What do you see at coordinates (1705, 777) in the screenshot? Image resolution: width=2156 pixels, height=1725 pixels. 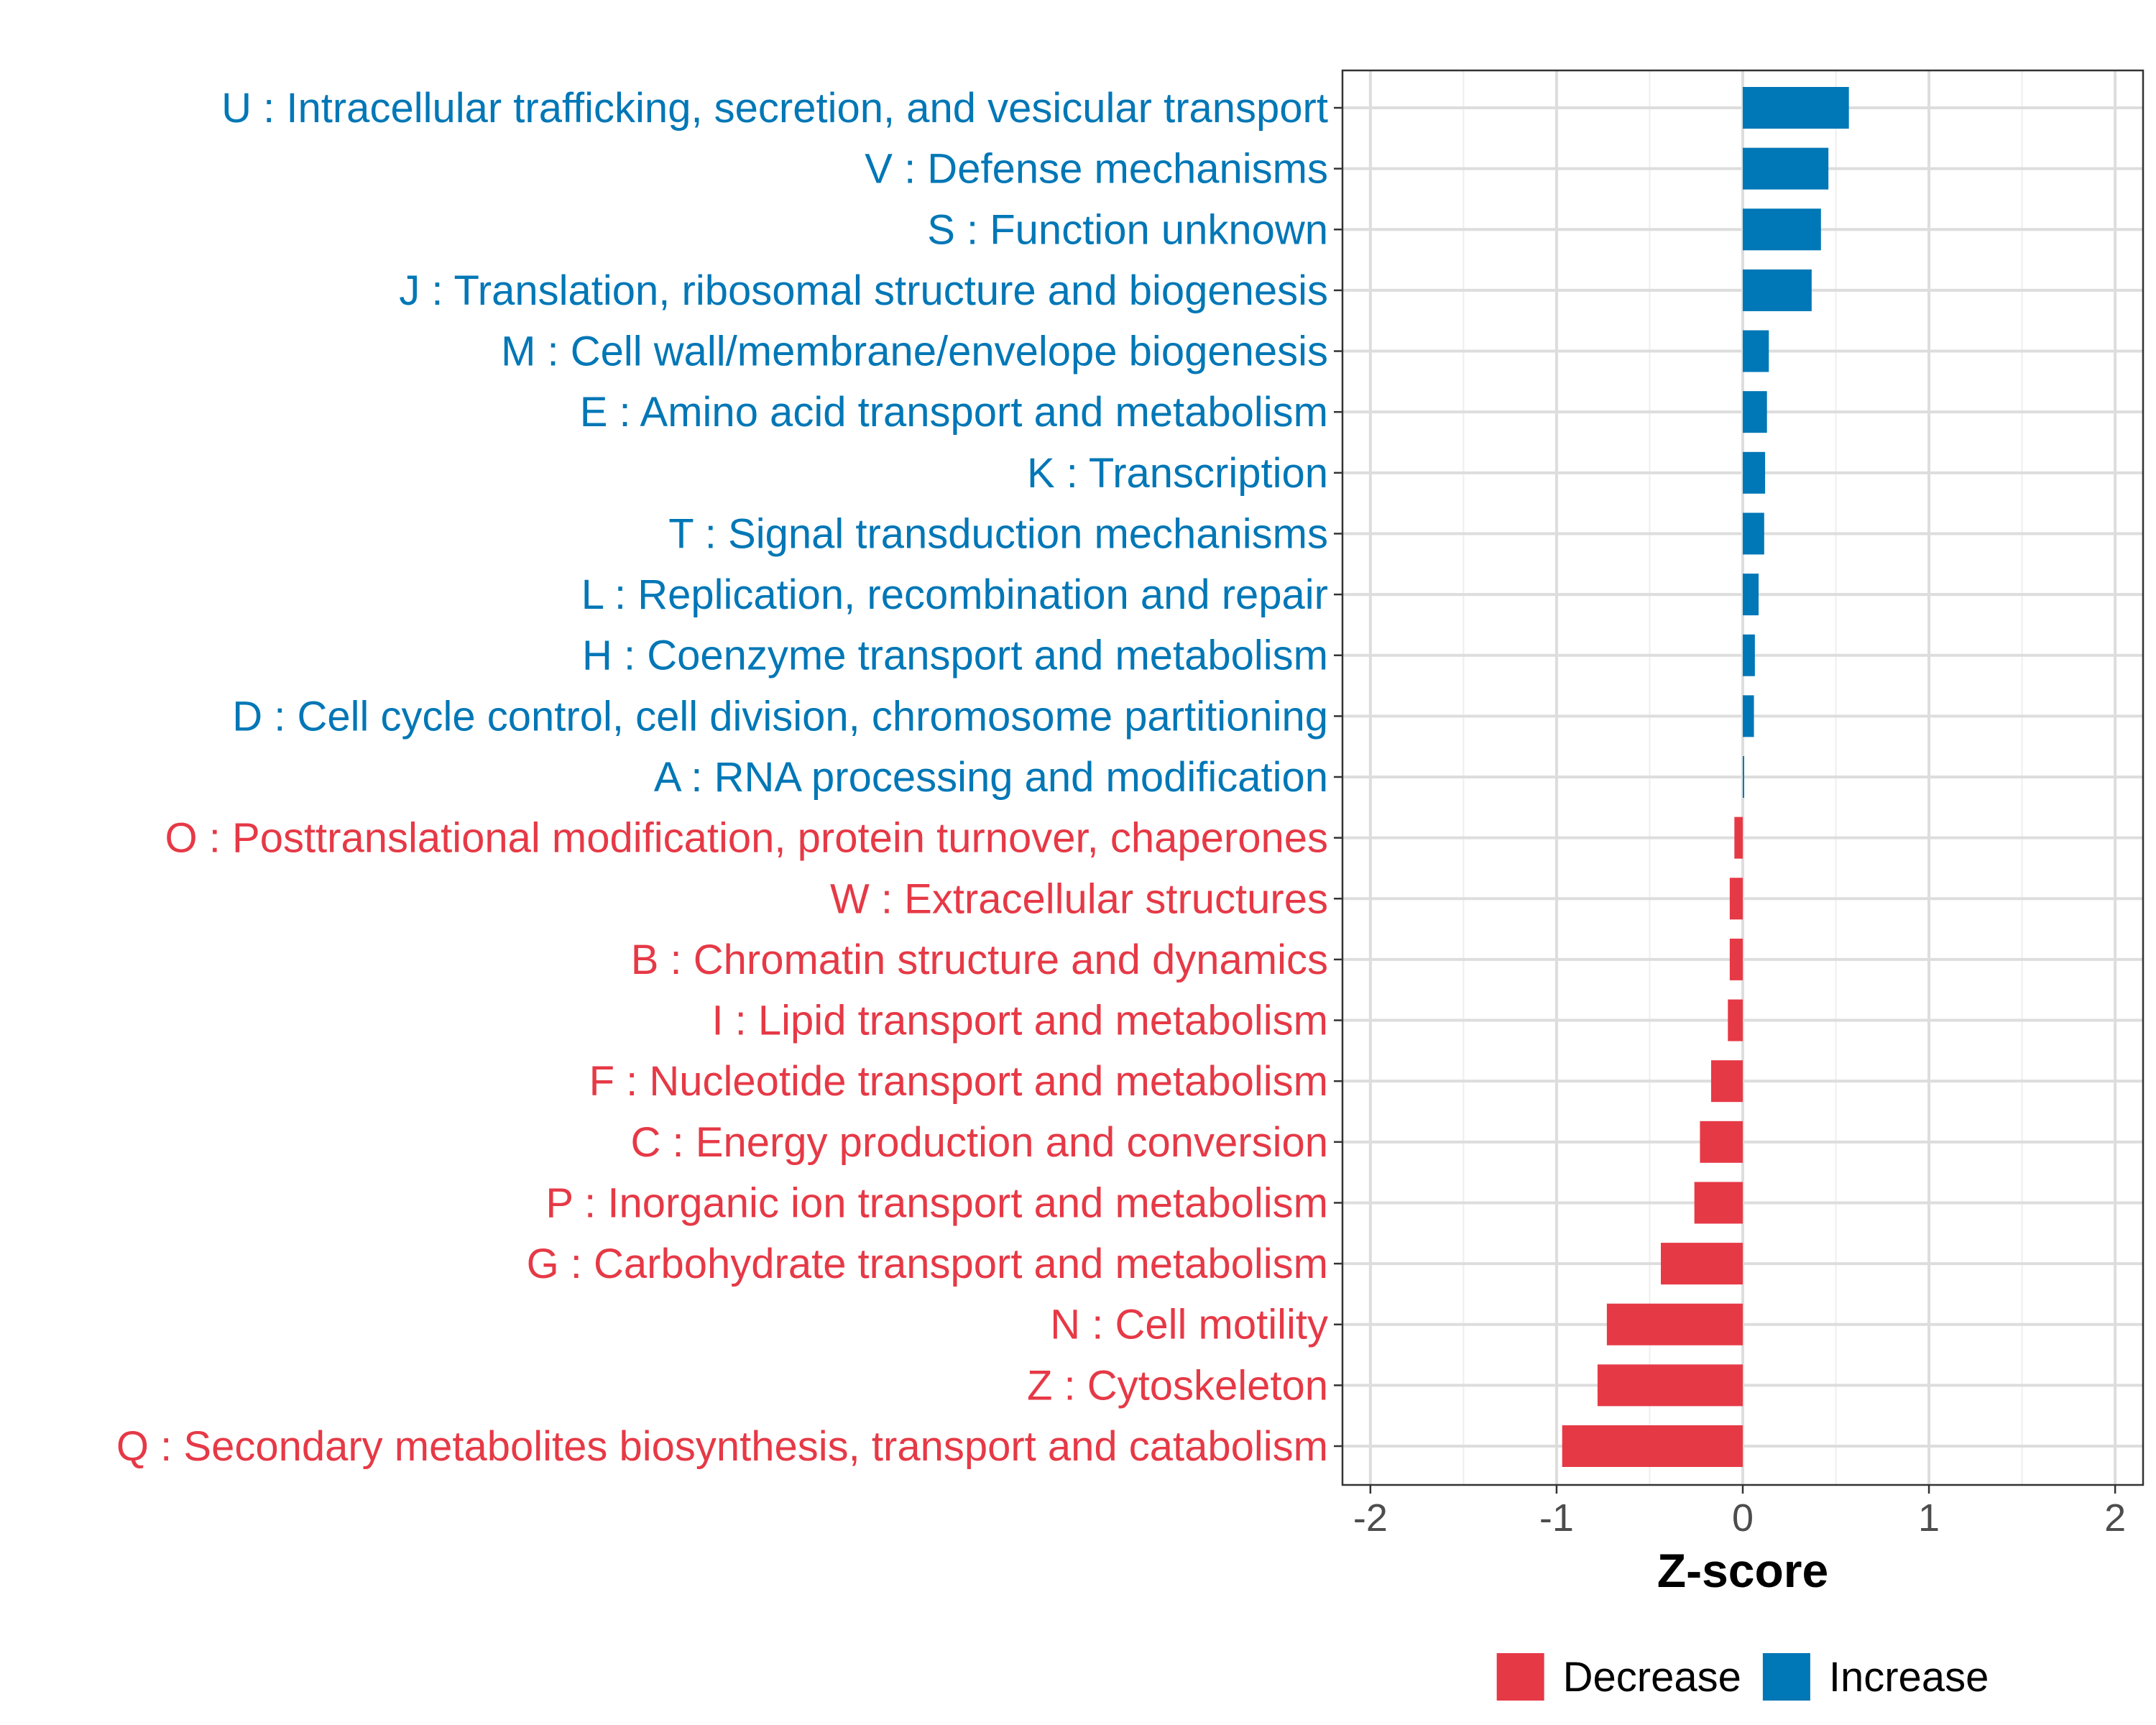 I see `bars` at bounding box center [1705, 777].